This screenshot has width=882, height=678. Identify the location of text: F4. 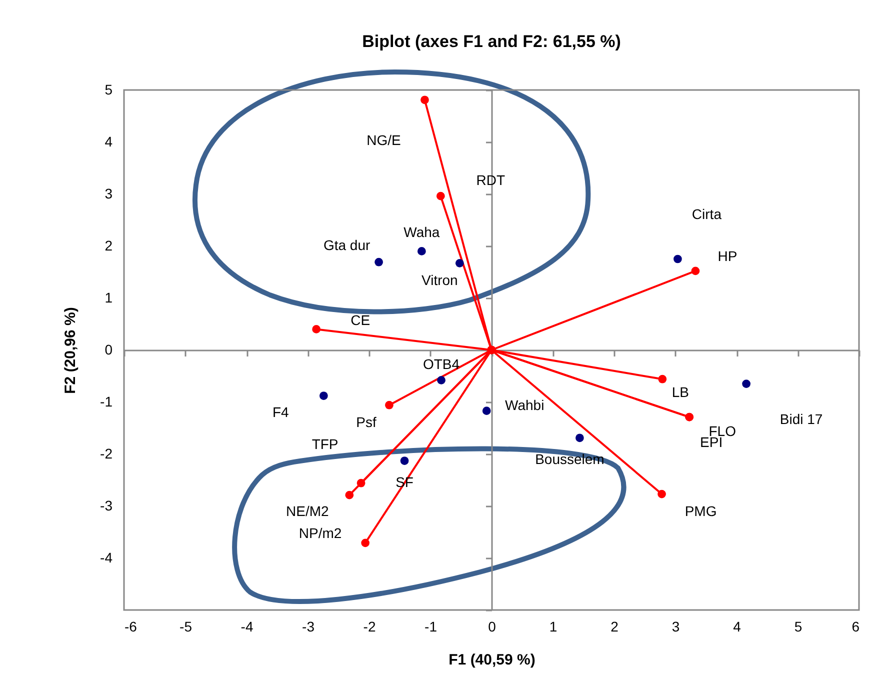
(281, 412).